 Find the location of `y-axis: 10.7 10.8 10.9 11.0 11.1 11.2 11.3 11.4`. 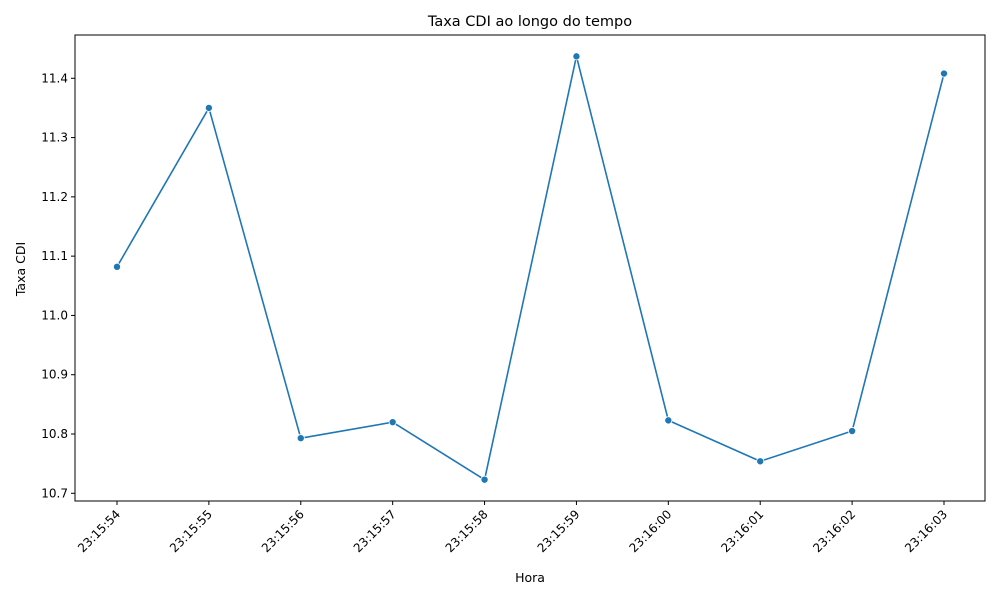

y-axis: 10.7 10.8 10.9 11.0 11.1 11.2 11.3 11.4 is located at coordinates (58, 285).